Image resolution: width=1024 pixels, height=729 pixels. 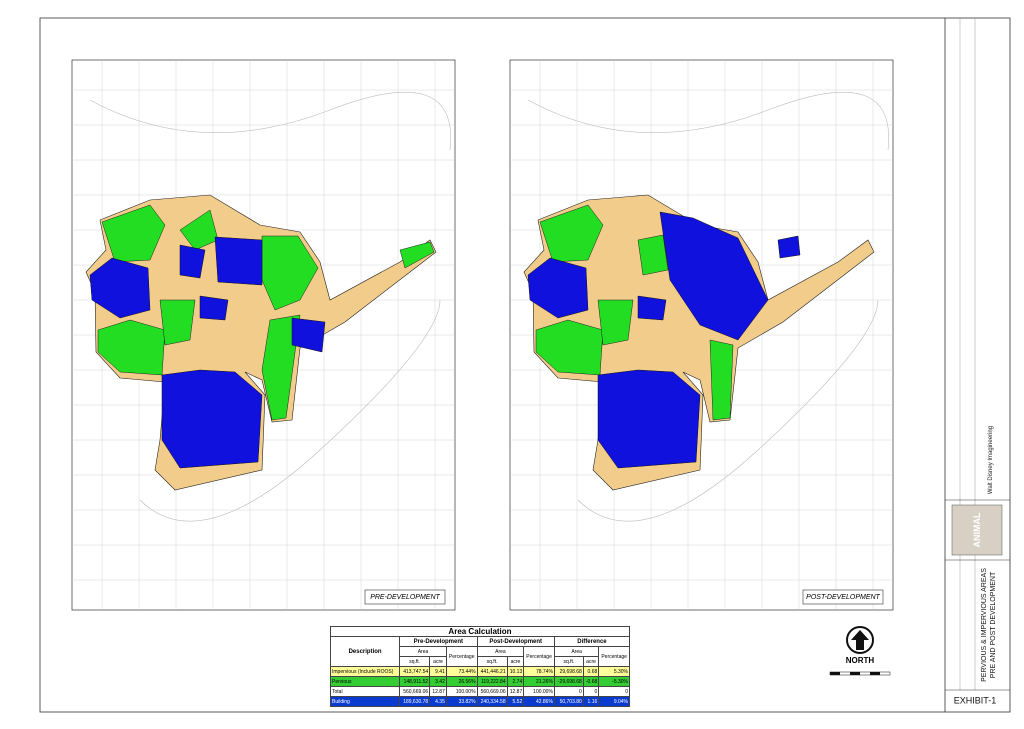 What do you see at coordinates (492, 681) in the screenshot?
I see `table-cell: 119,222.84` at bounding box center [492, 681].